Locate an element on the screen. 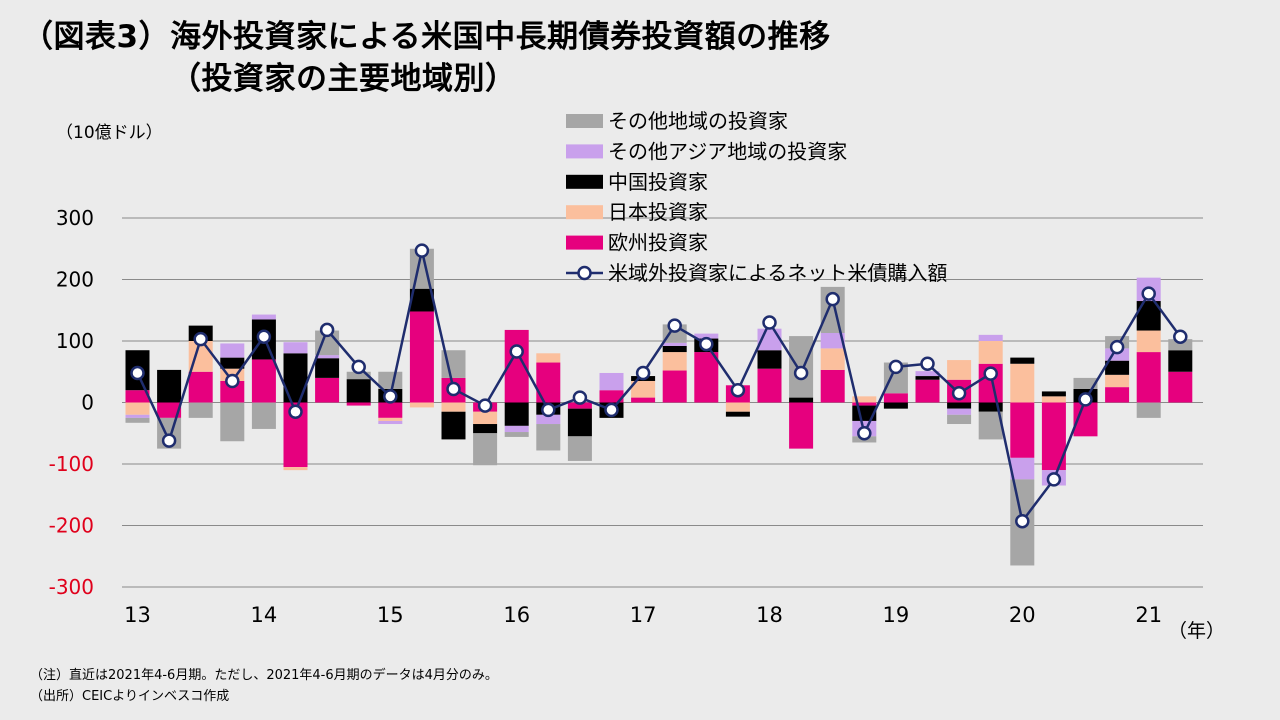 Image resolution: width=1280 pixels, height=720 pixels. legend-label: その他地域の投資家 is located at coordinates (698, 121).